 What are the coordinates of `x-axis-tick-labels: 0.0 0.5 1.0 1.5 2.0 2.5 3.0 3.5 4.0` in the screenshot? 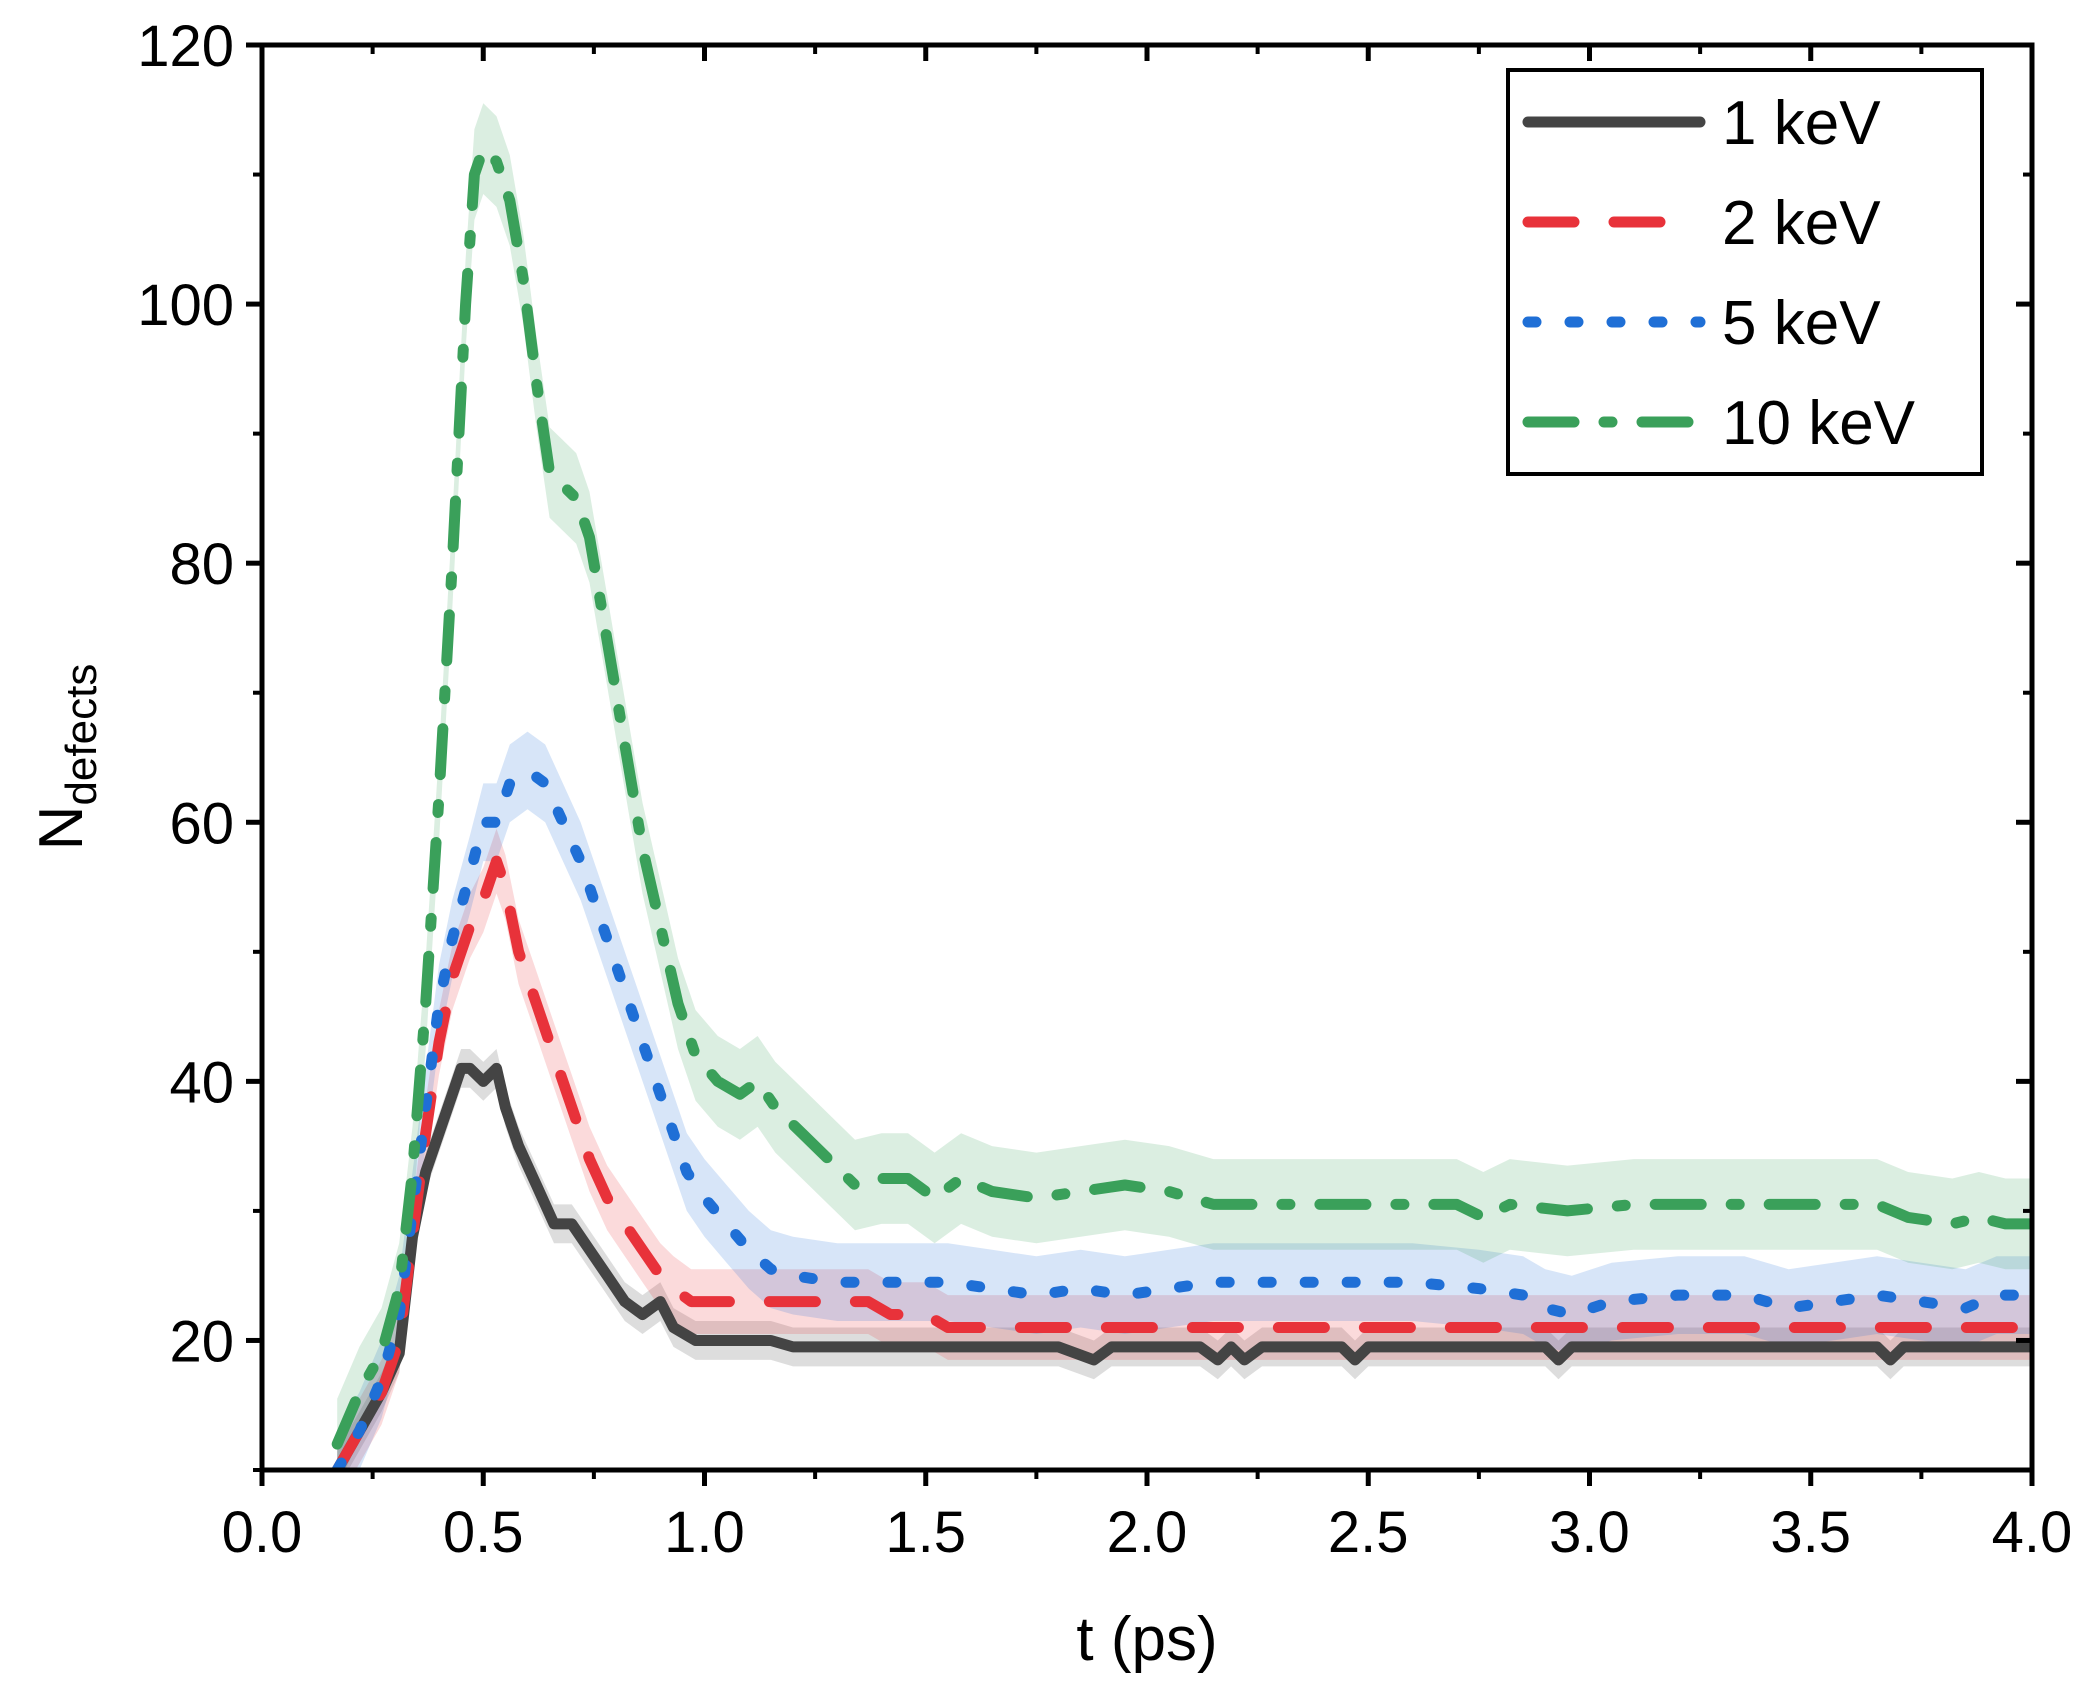 It's located at (1147, 1532).